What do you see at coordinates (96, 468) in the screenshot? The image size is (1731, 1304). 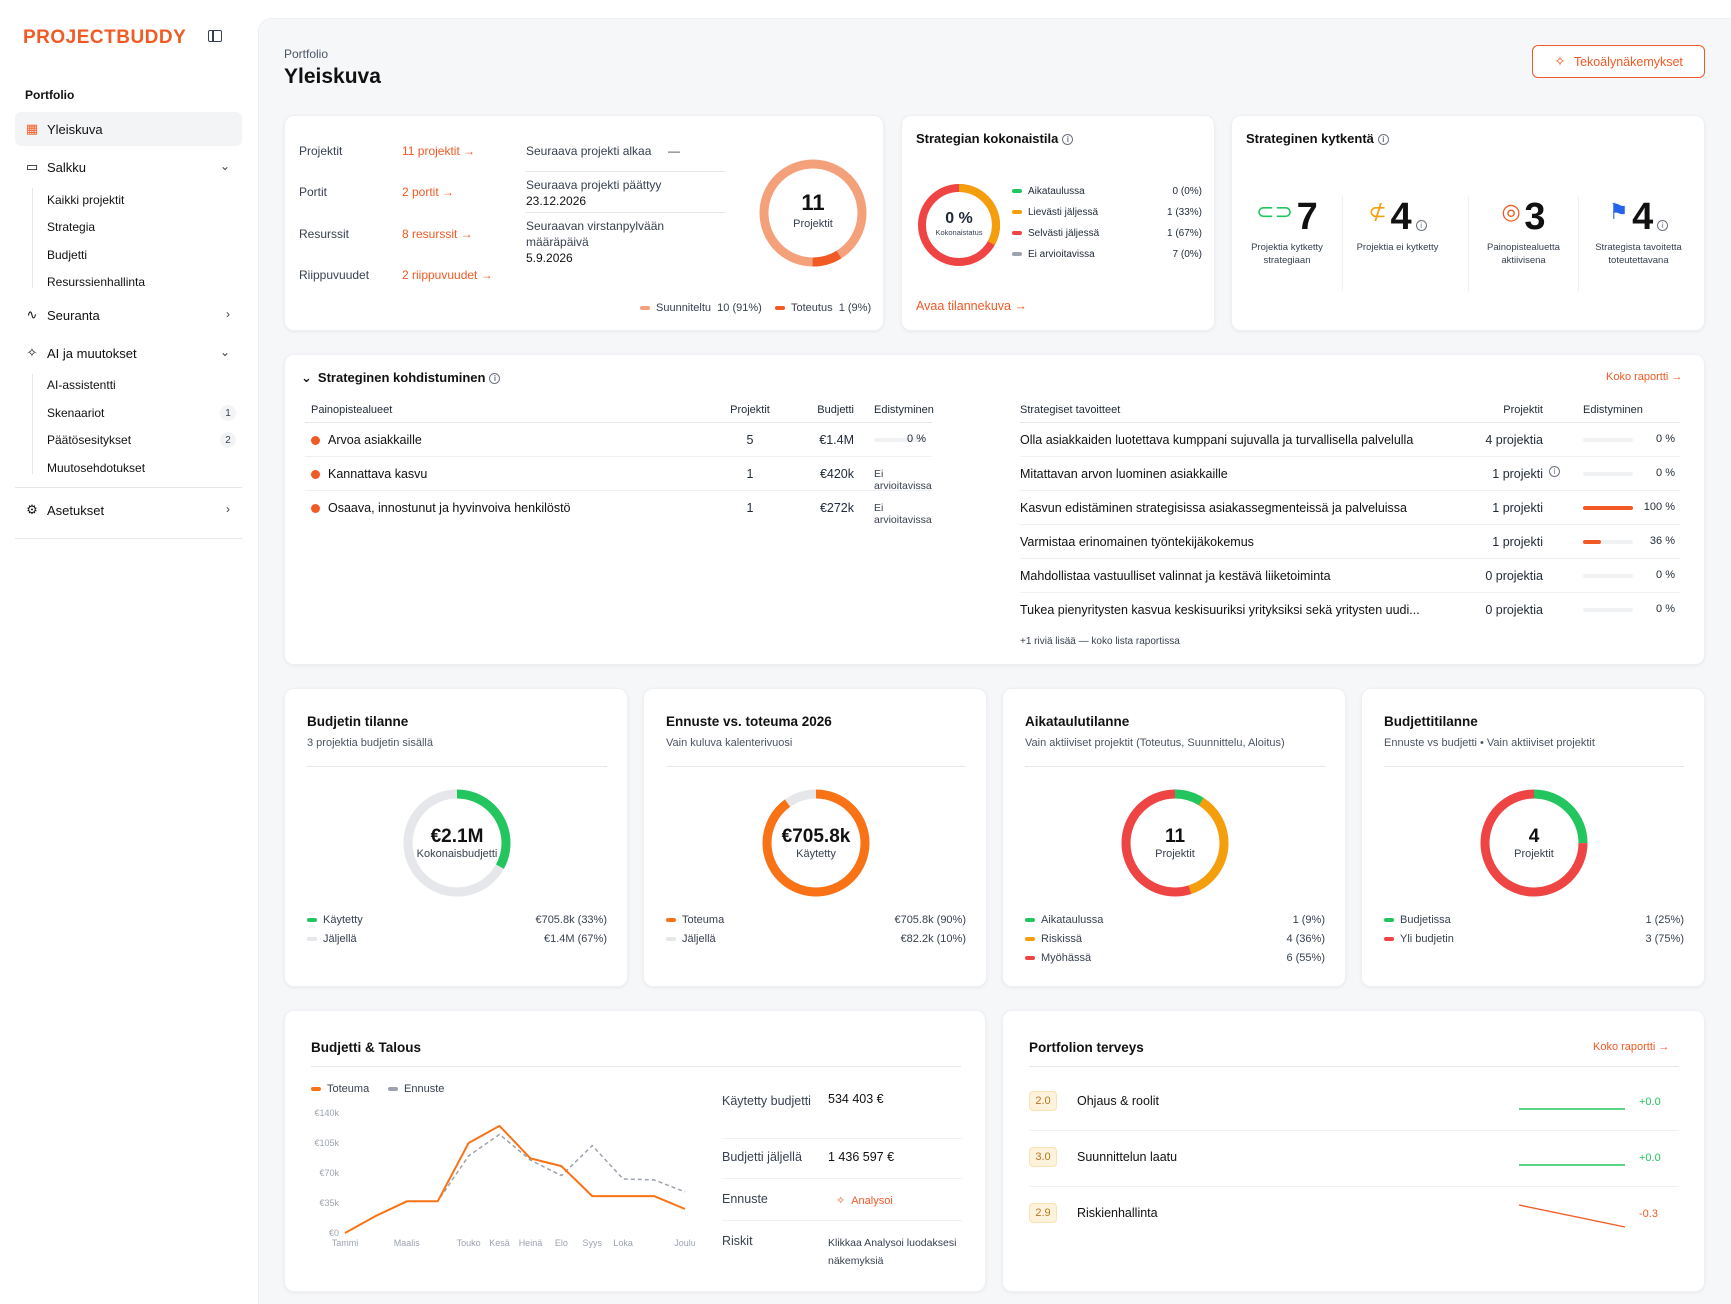 I see `sidebar-sub-muutosehdotukset: Muutosehdotukset` at bounding box center [96, 468].